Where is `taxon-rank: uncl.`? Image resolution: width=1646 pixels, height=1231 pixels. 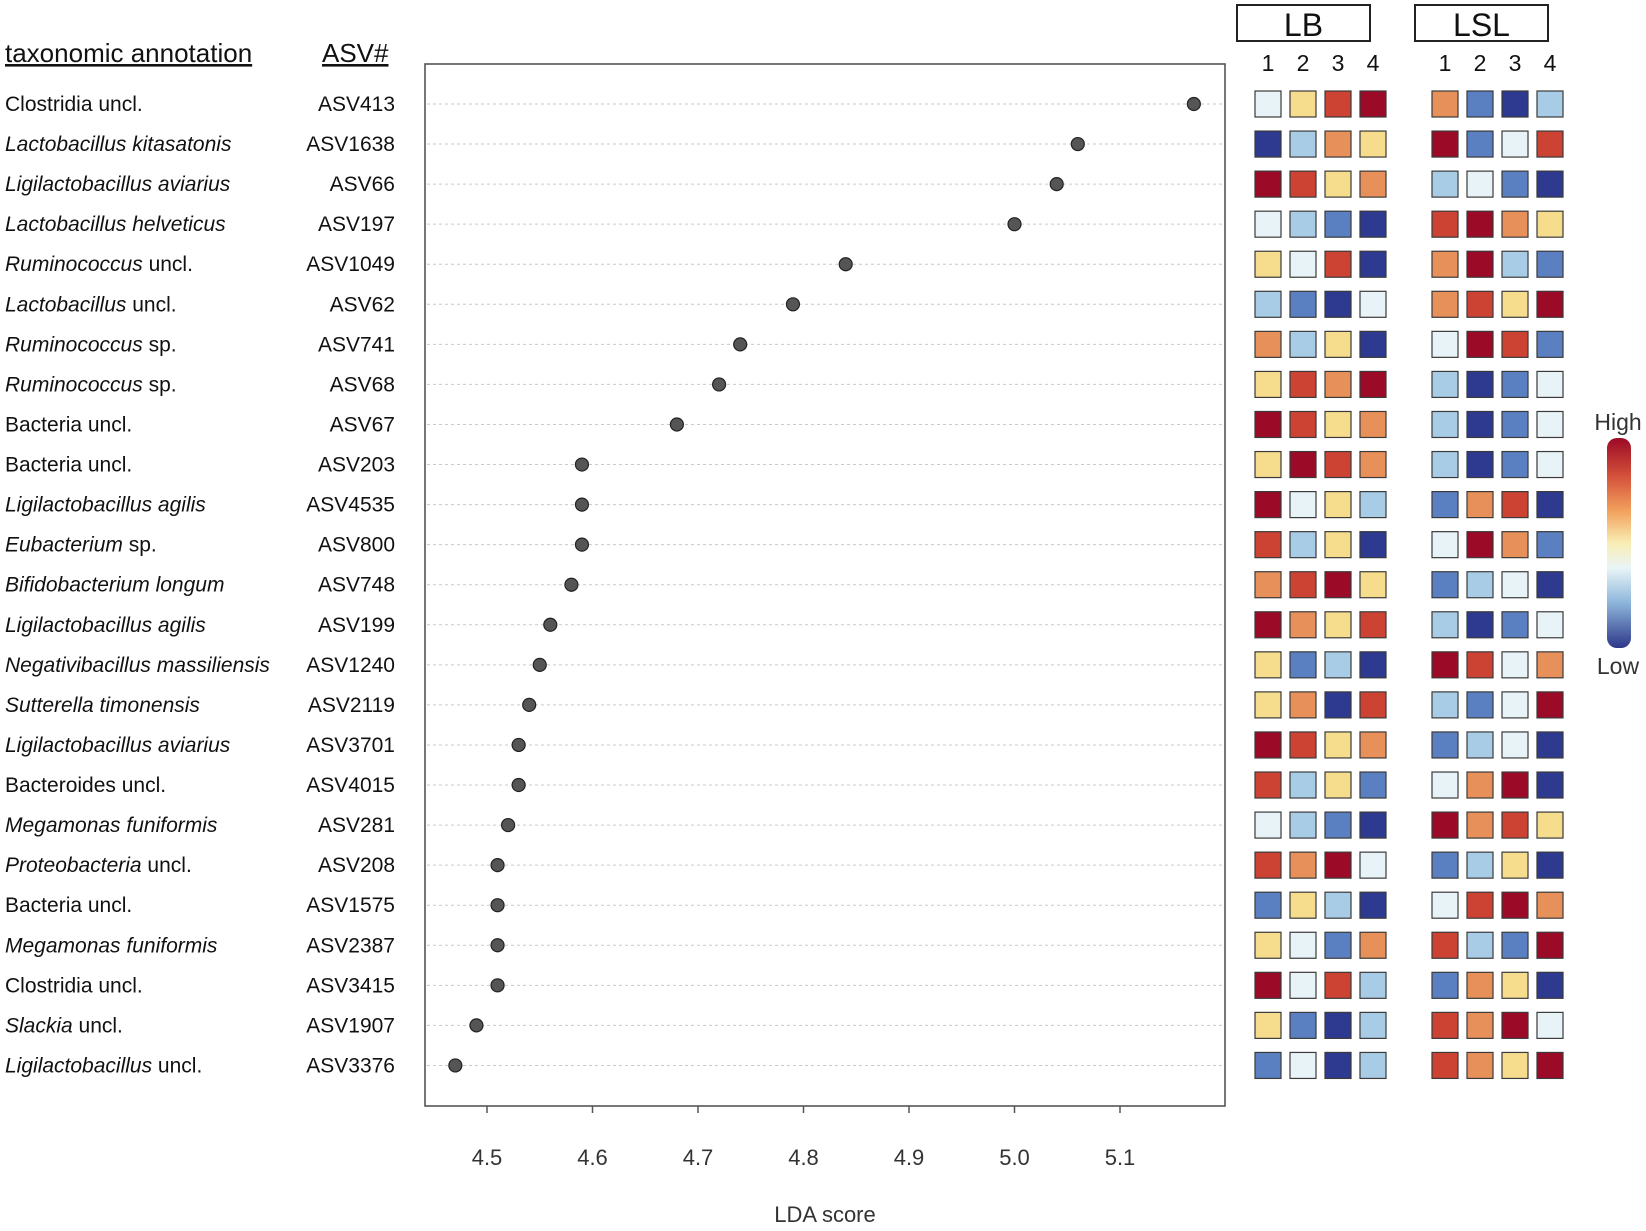 taxon-rank: uncl. is located at coordinates (98, 1025).